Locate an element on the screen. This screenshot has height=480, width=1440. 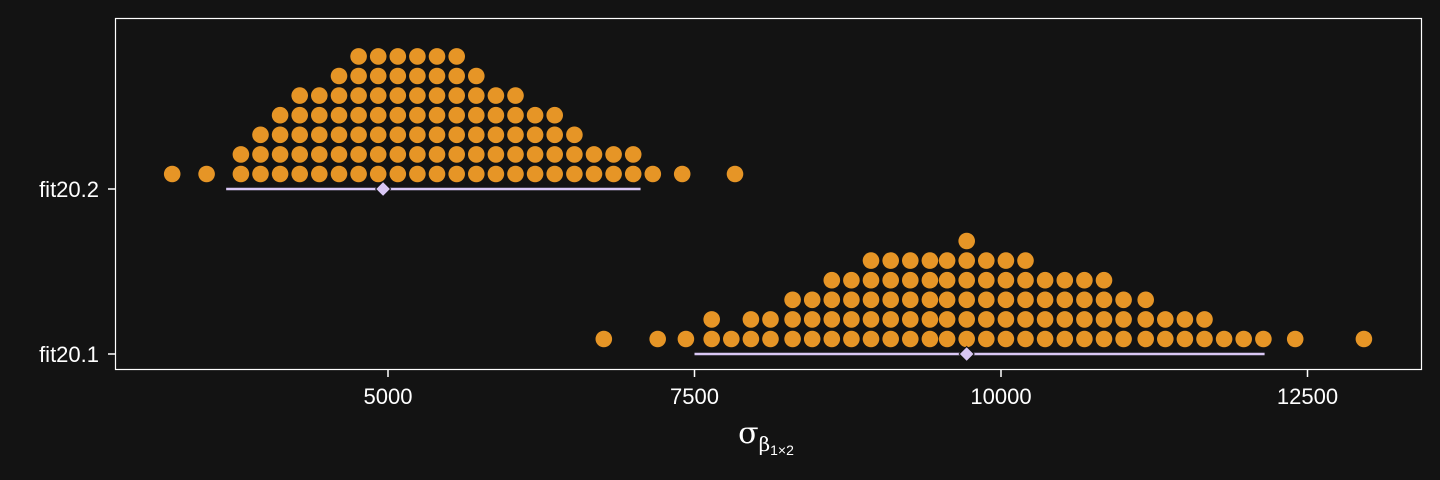
dot-fit20.2-8-1 is located at coordinates (358, 154).